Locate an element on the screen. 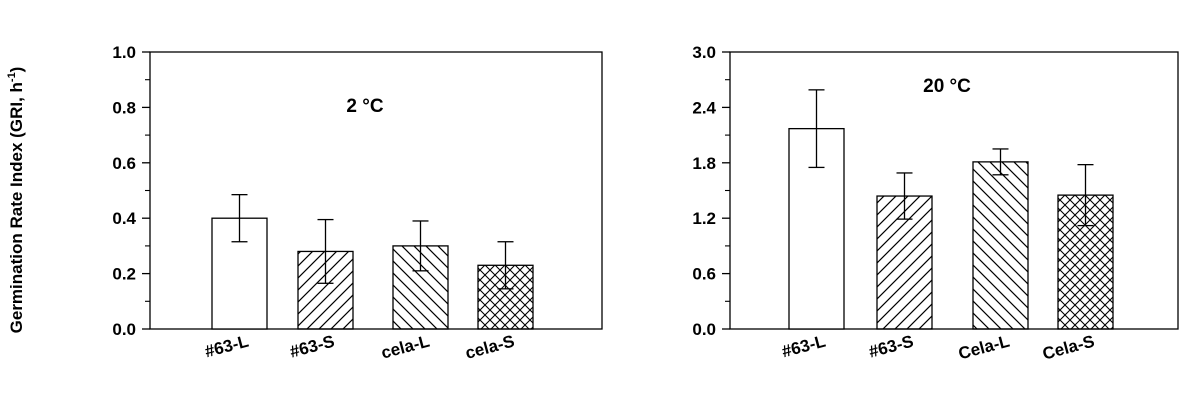 This screenshot has height=400, width=1180. y-tick-label: 1.2 is located at coordinates (704, 218).